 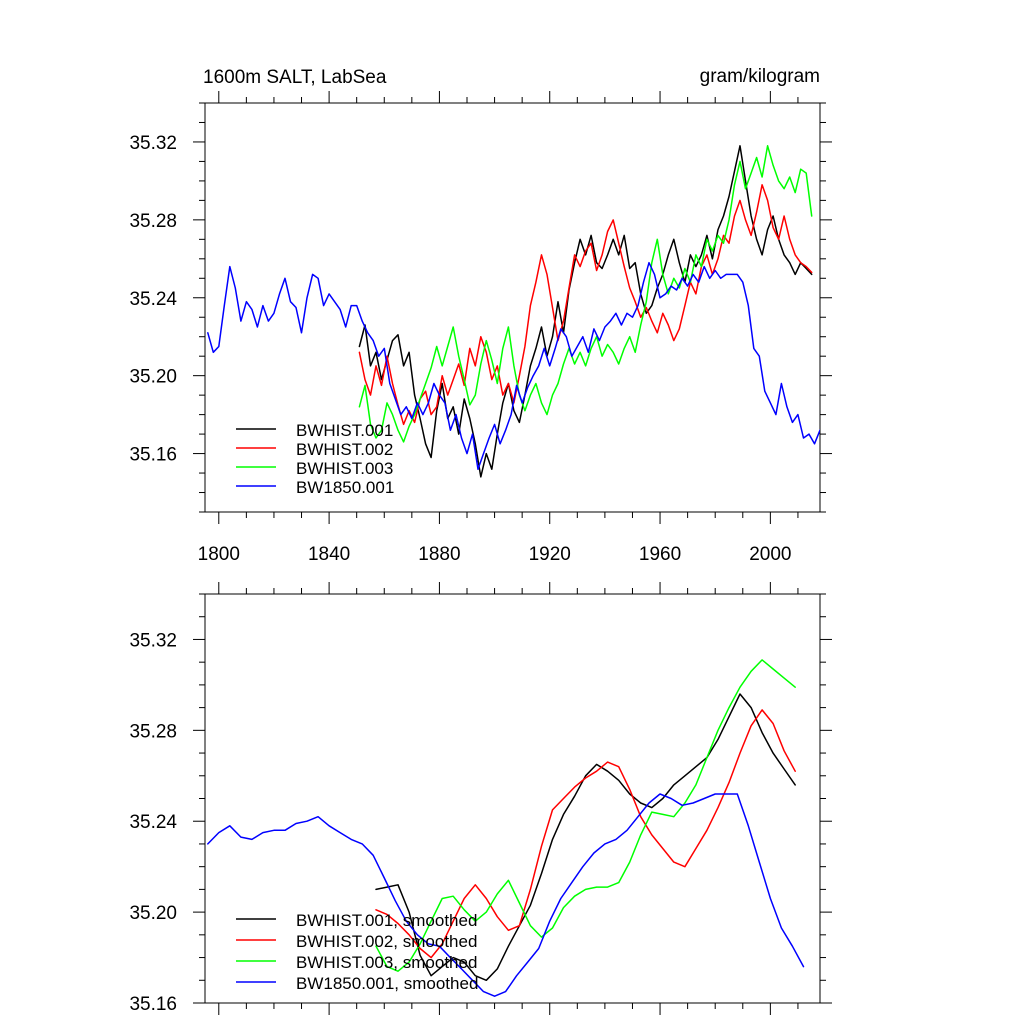 I want to click on legend-label: BWHIST.001, smoothed, so click(x=386, y=920).